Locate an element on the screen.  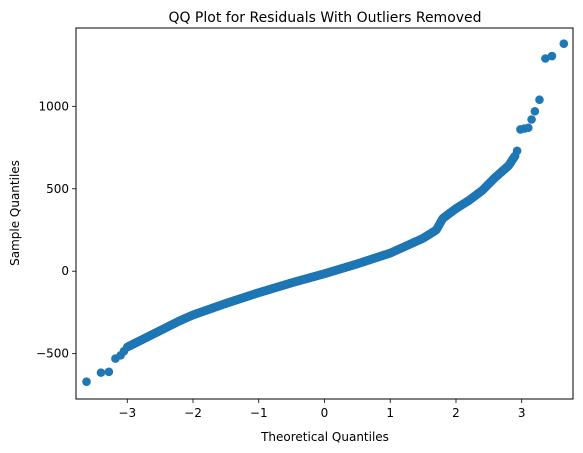
x-tick-label: −1 is located at coordinates (259, 413).